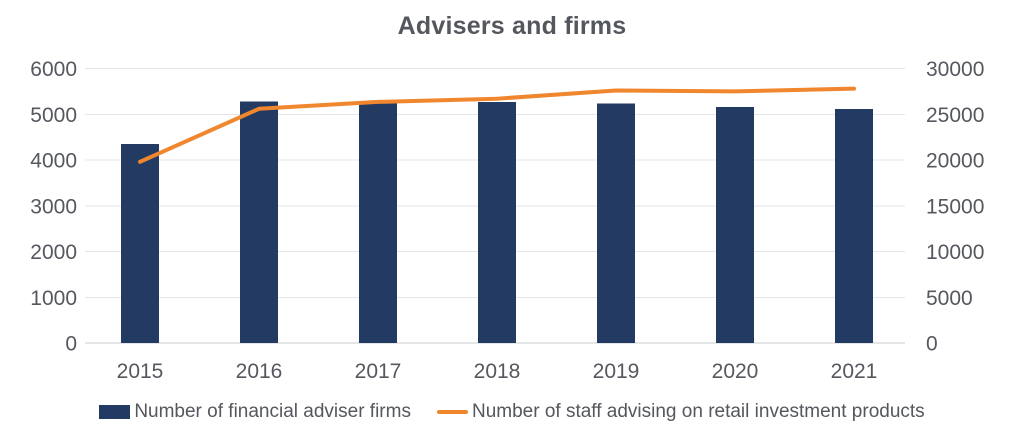 The image size is (1024, 444). What do you see at coordinates (53, 252) in the screenshot?
I see `left-axis-tick: 2000` at bounding box center [53, 252].